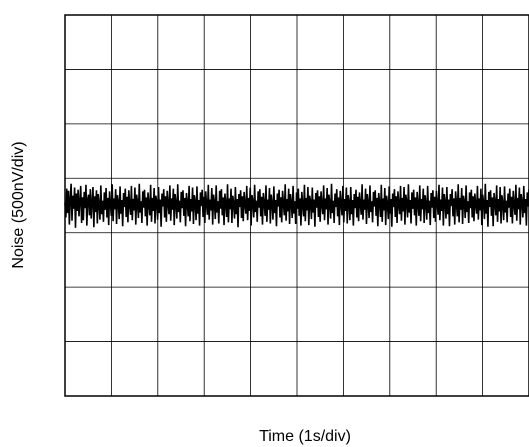 The width and height of the screenshot is (529, 447). I want to click on y-axis-label: Noise (500nV/div), so click(18, 204).